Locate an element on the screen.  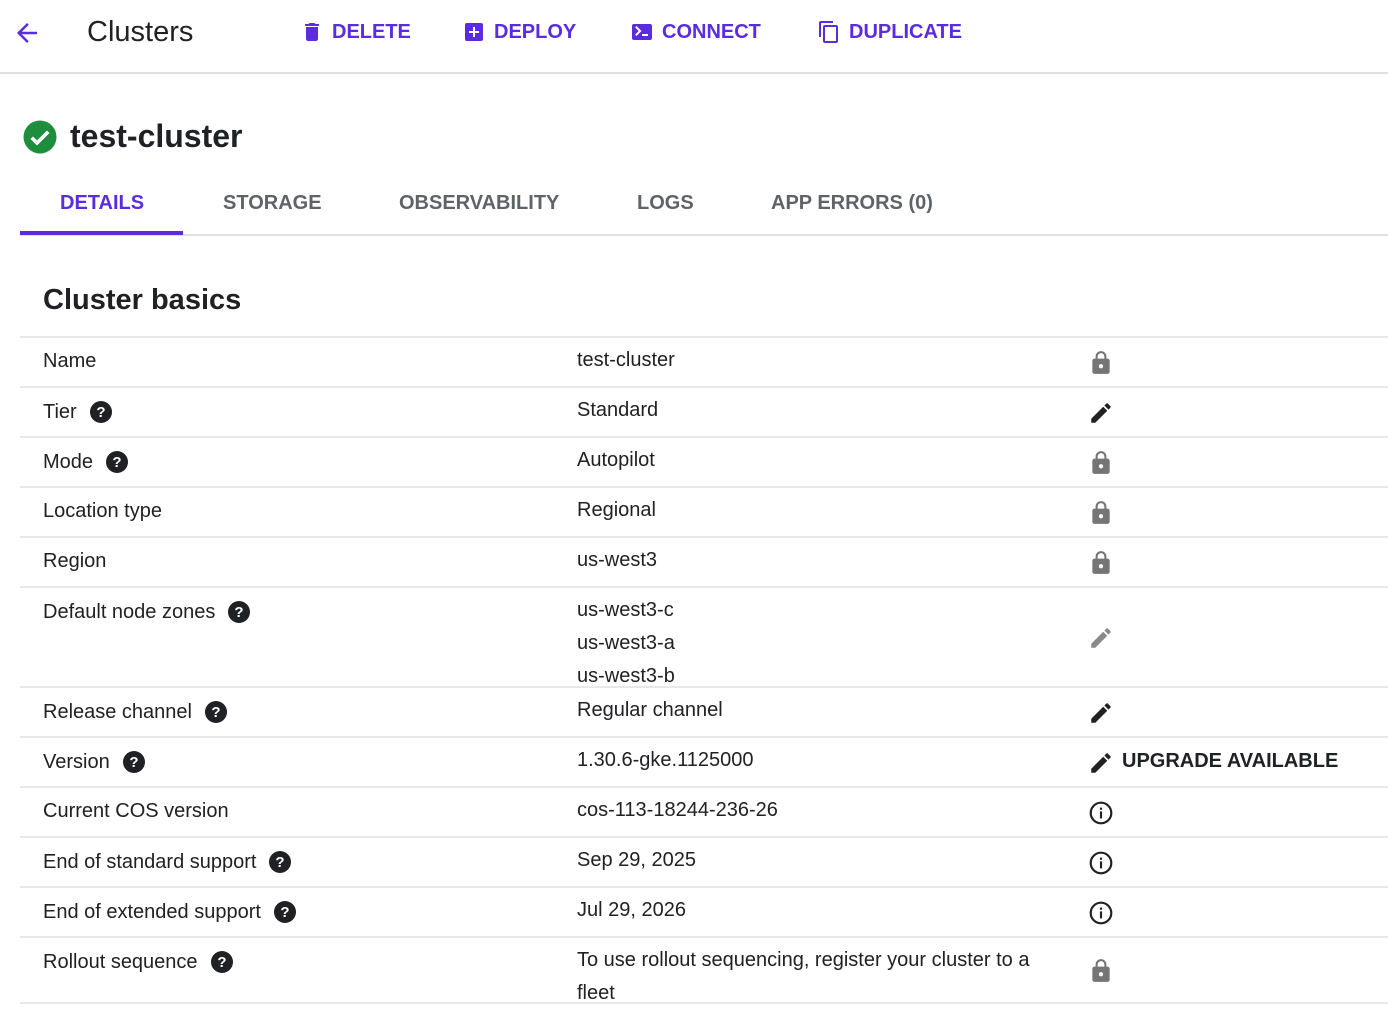
row-value: Regional is located at coordinates (616, 510).